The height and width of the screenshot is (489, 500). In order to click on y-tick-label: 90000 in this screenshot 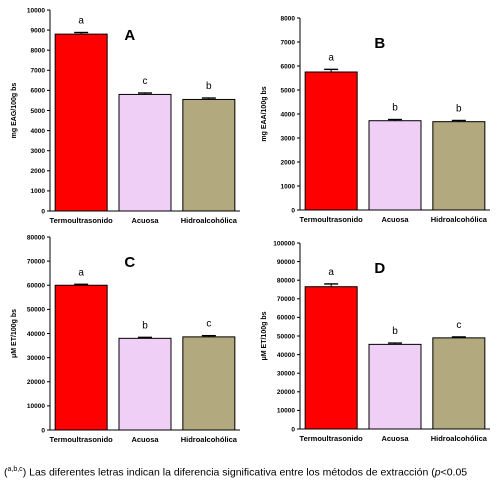, I will do `click(286, 262)`.